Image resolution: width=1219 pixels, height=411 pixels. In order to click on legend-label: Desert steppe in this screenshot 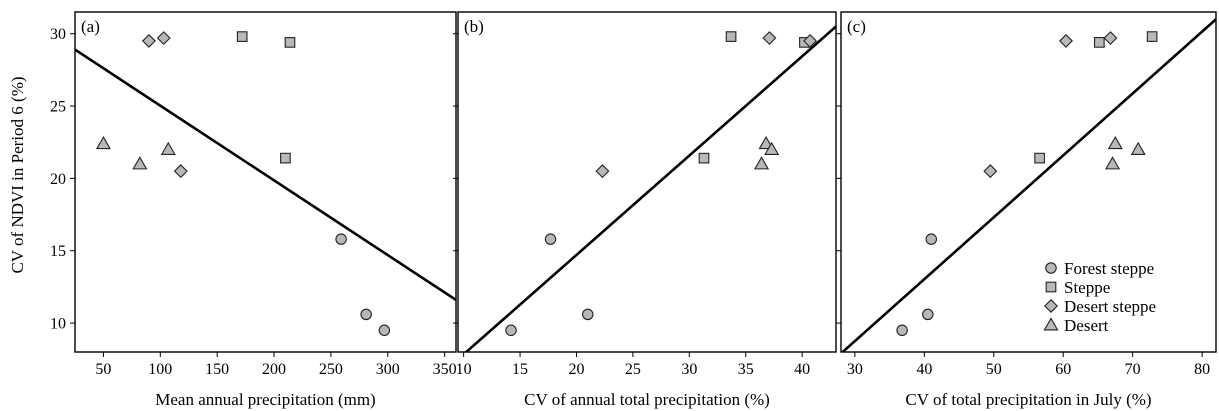, I will do `click(1110, 306)`.